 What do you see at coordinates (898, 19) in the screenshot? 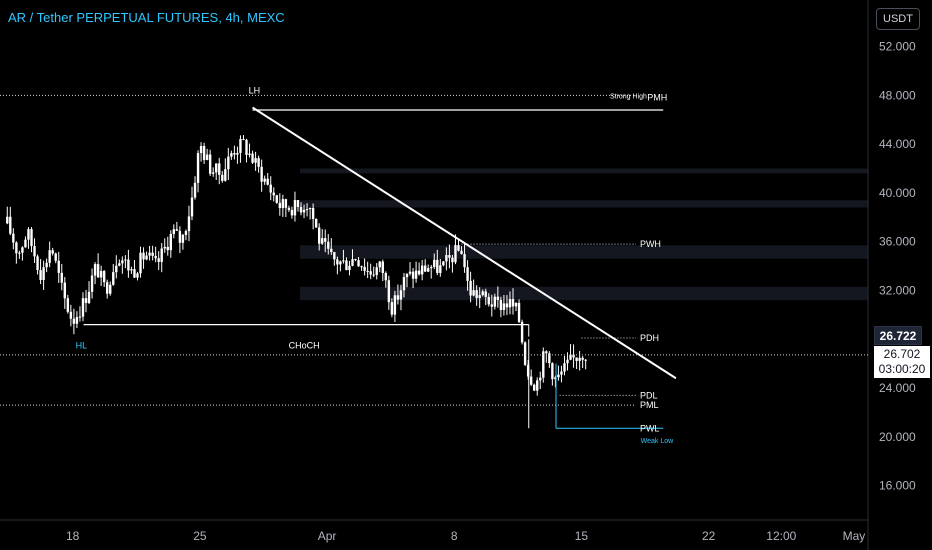
I see `currency-button: USDT` at bounding box center [898, 19].